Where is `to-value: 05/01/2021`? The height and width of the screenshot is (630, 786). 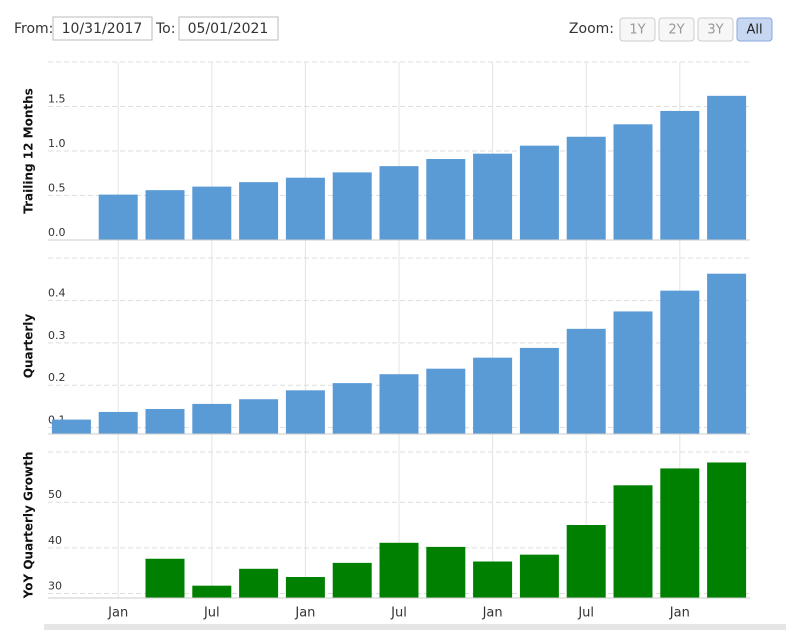 to-value: 05/01/2021 is located at coordinates (228, 29).